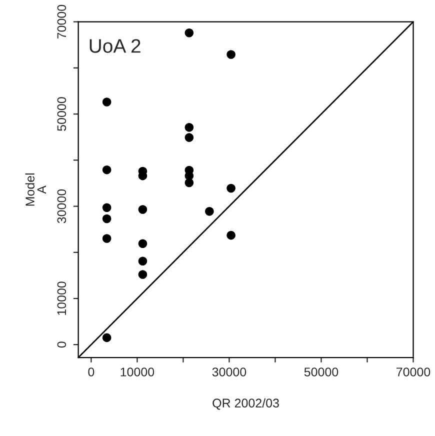 The image size is (435, 436). I want to click on y-tick-label: 0, so click(61, 345).